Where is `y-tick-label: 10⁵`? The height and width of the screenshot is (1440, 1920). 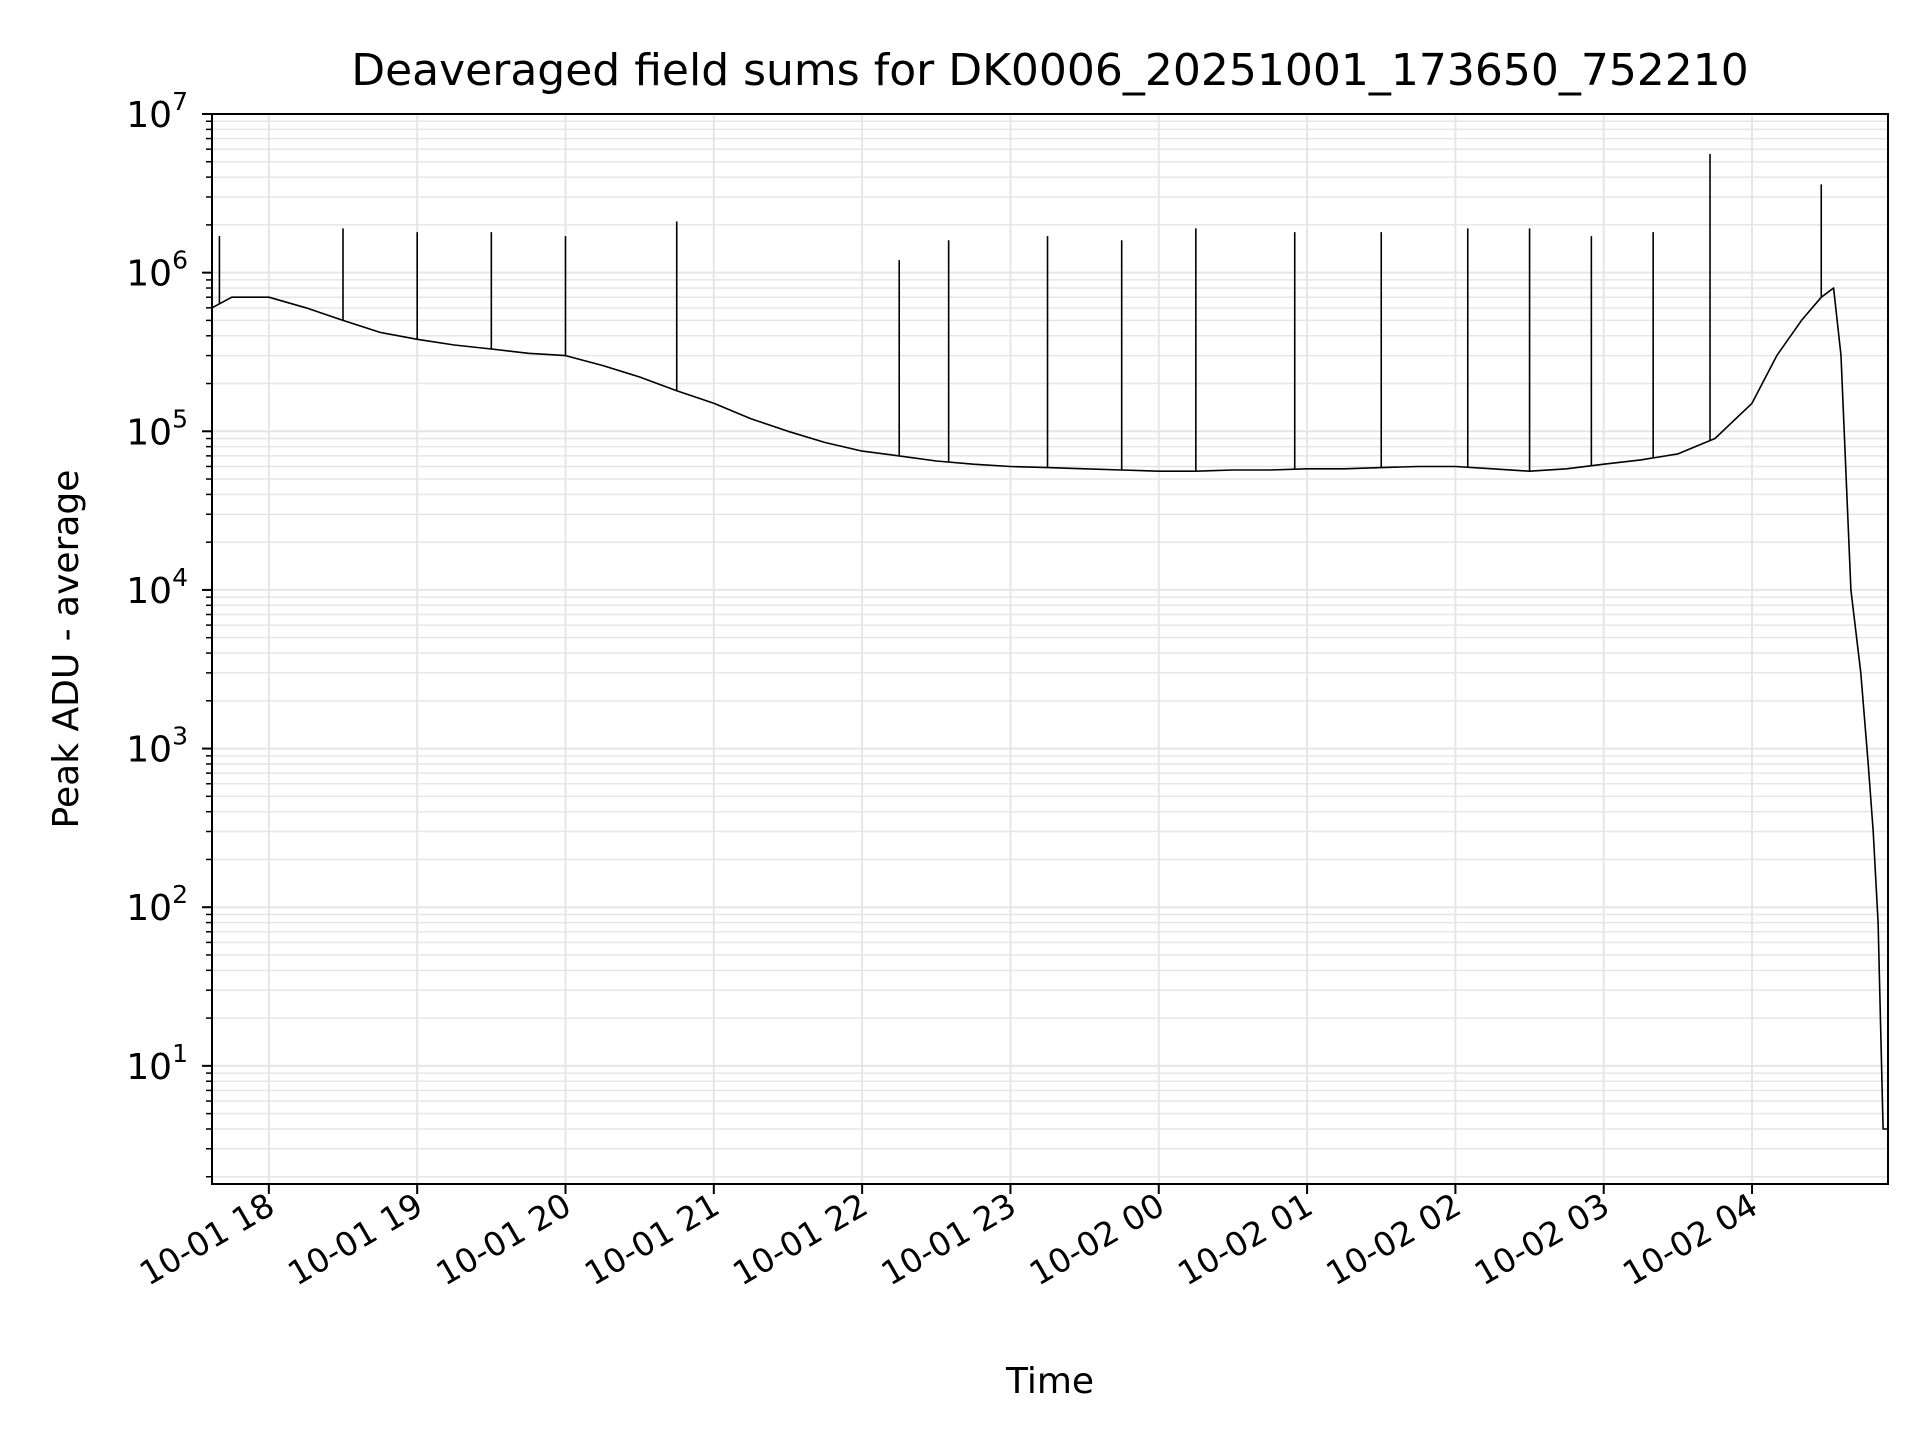 y-tick-label: 10⁵ is located at coordinates (157, 428).